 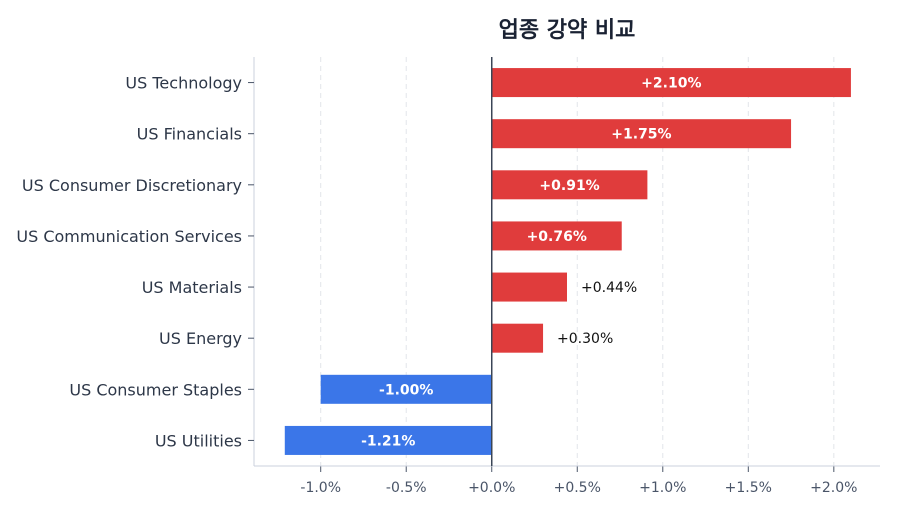 What do you see at coordinates (662, 488) in the screenshot?
I see `x-tick-label: +1.0%` at bounding box center [662, 488].